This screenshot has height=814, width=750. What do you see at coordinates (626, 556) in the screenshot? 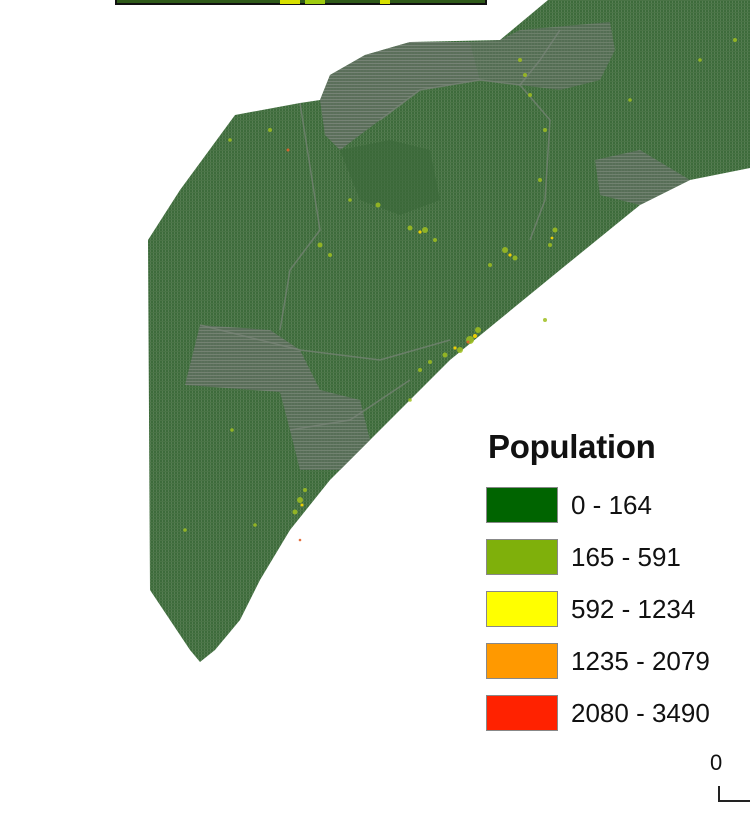
I see `legend-label: 165 - 591` at bounding box center [626, 556].